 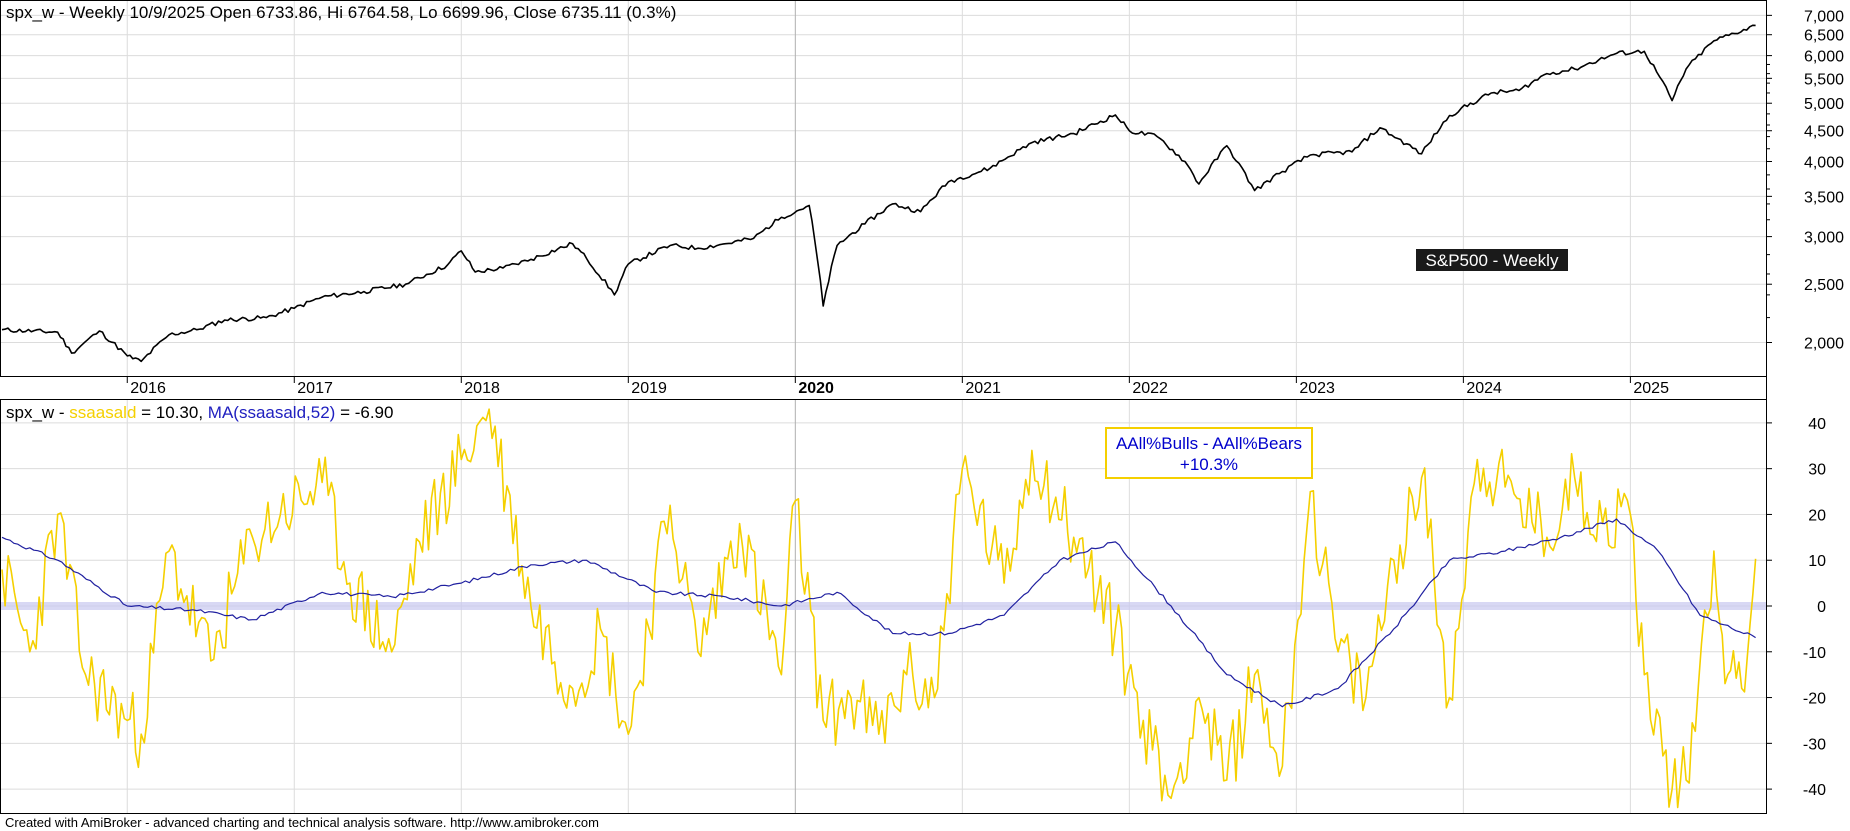 What do you see at coordinates (1484, 388) in the screenshot?
I see `year-label: 2024` at bounding box center [1484, 388].